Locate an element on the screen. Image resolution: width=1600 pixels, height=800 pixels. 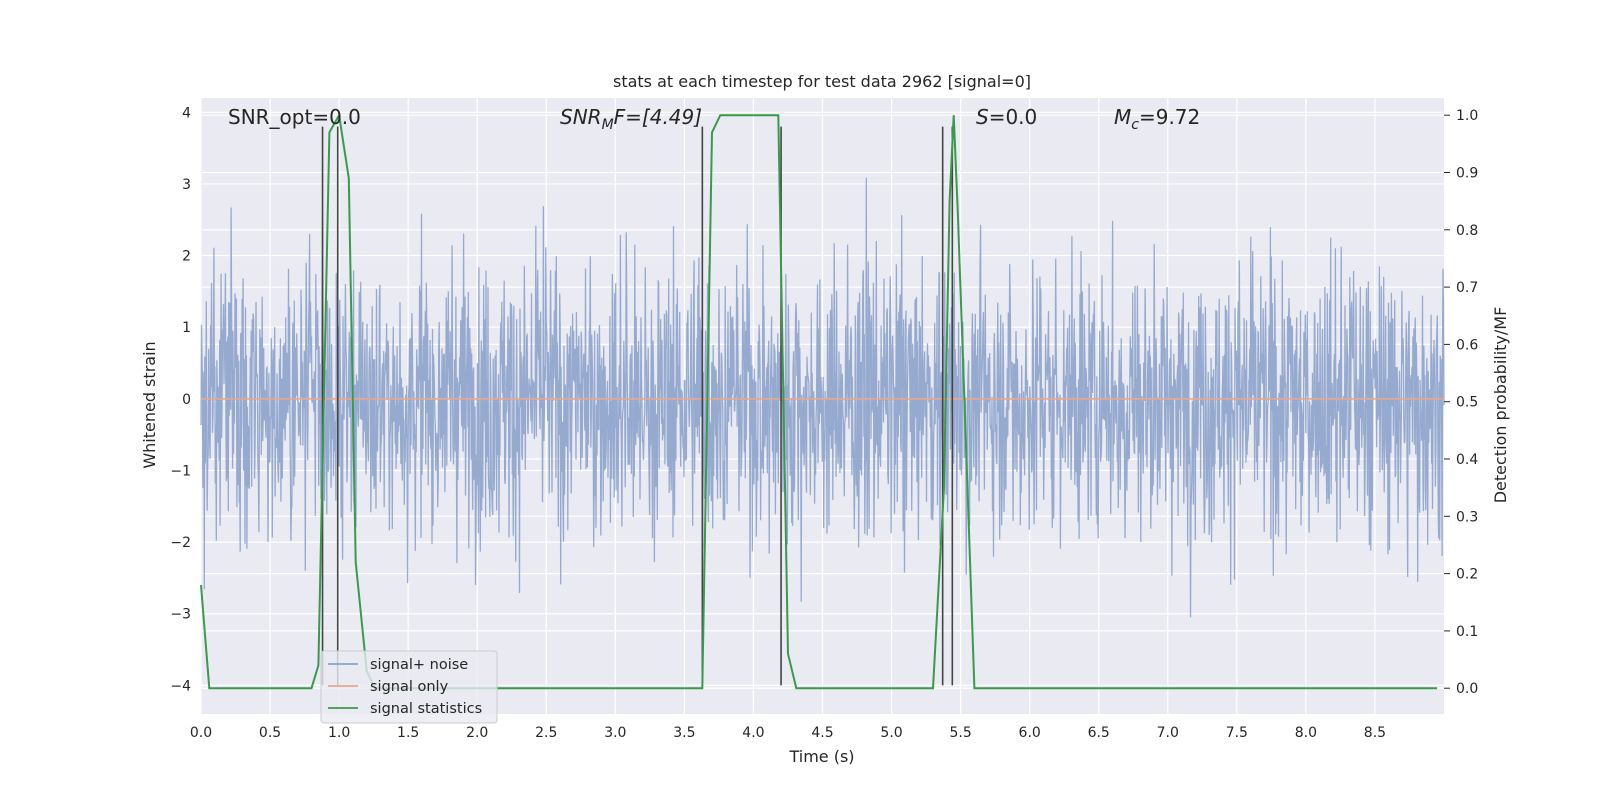
left-y-tick-label: −4 is located at coordinates (180, 686).